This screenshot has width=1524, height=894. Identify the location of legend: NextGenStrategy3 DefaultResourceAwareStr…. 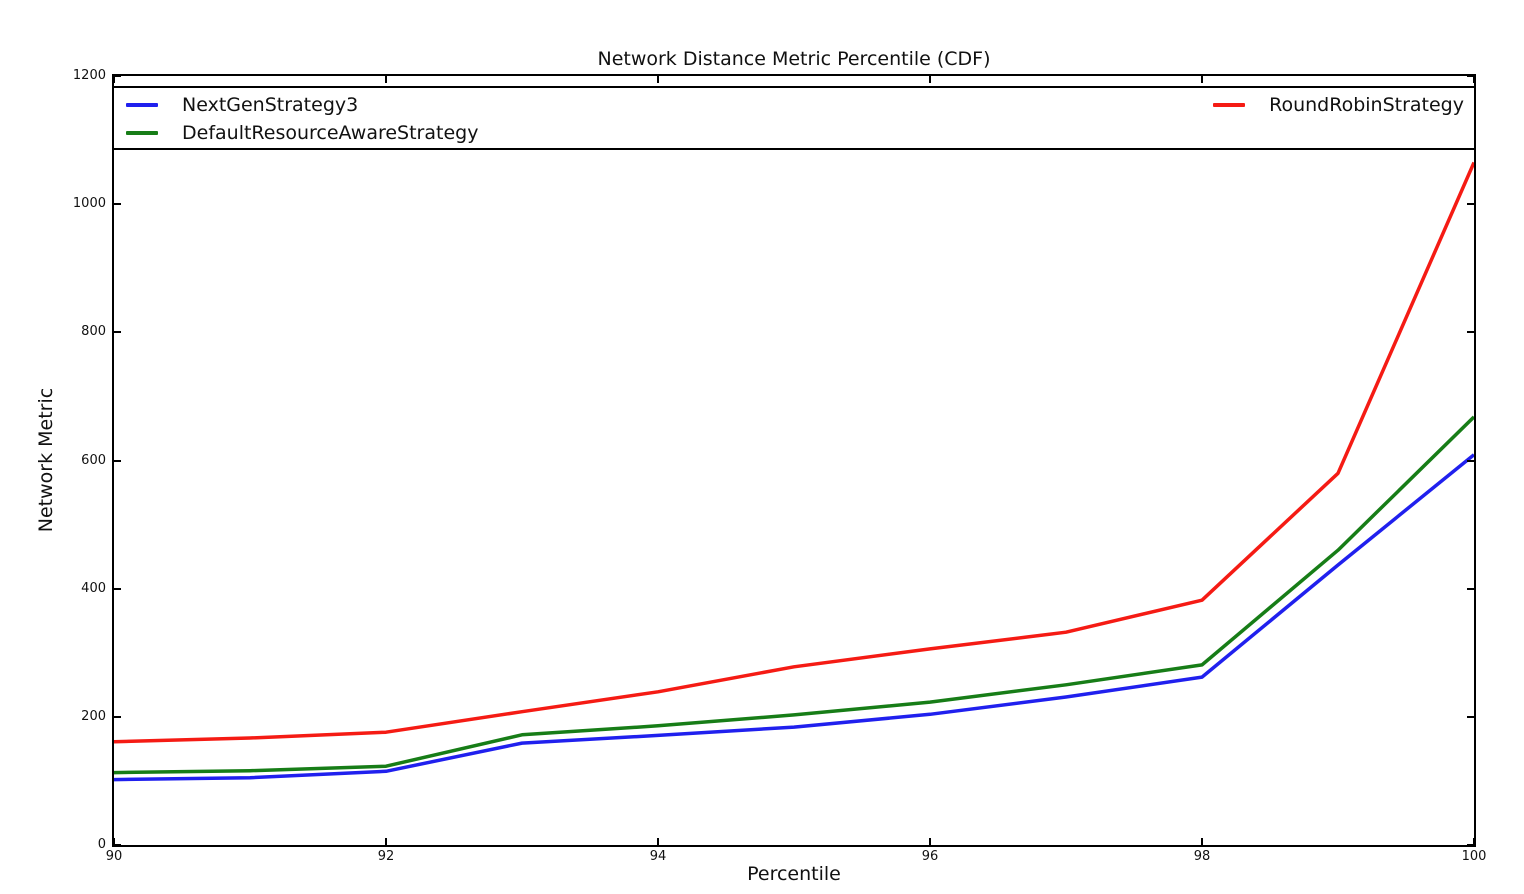
(794, 118).